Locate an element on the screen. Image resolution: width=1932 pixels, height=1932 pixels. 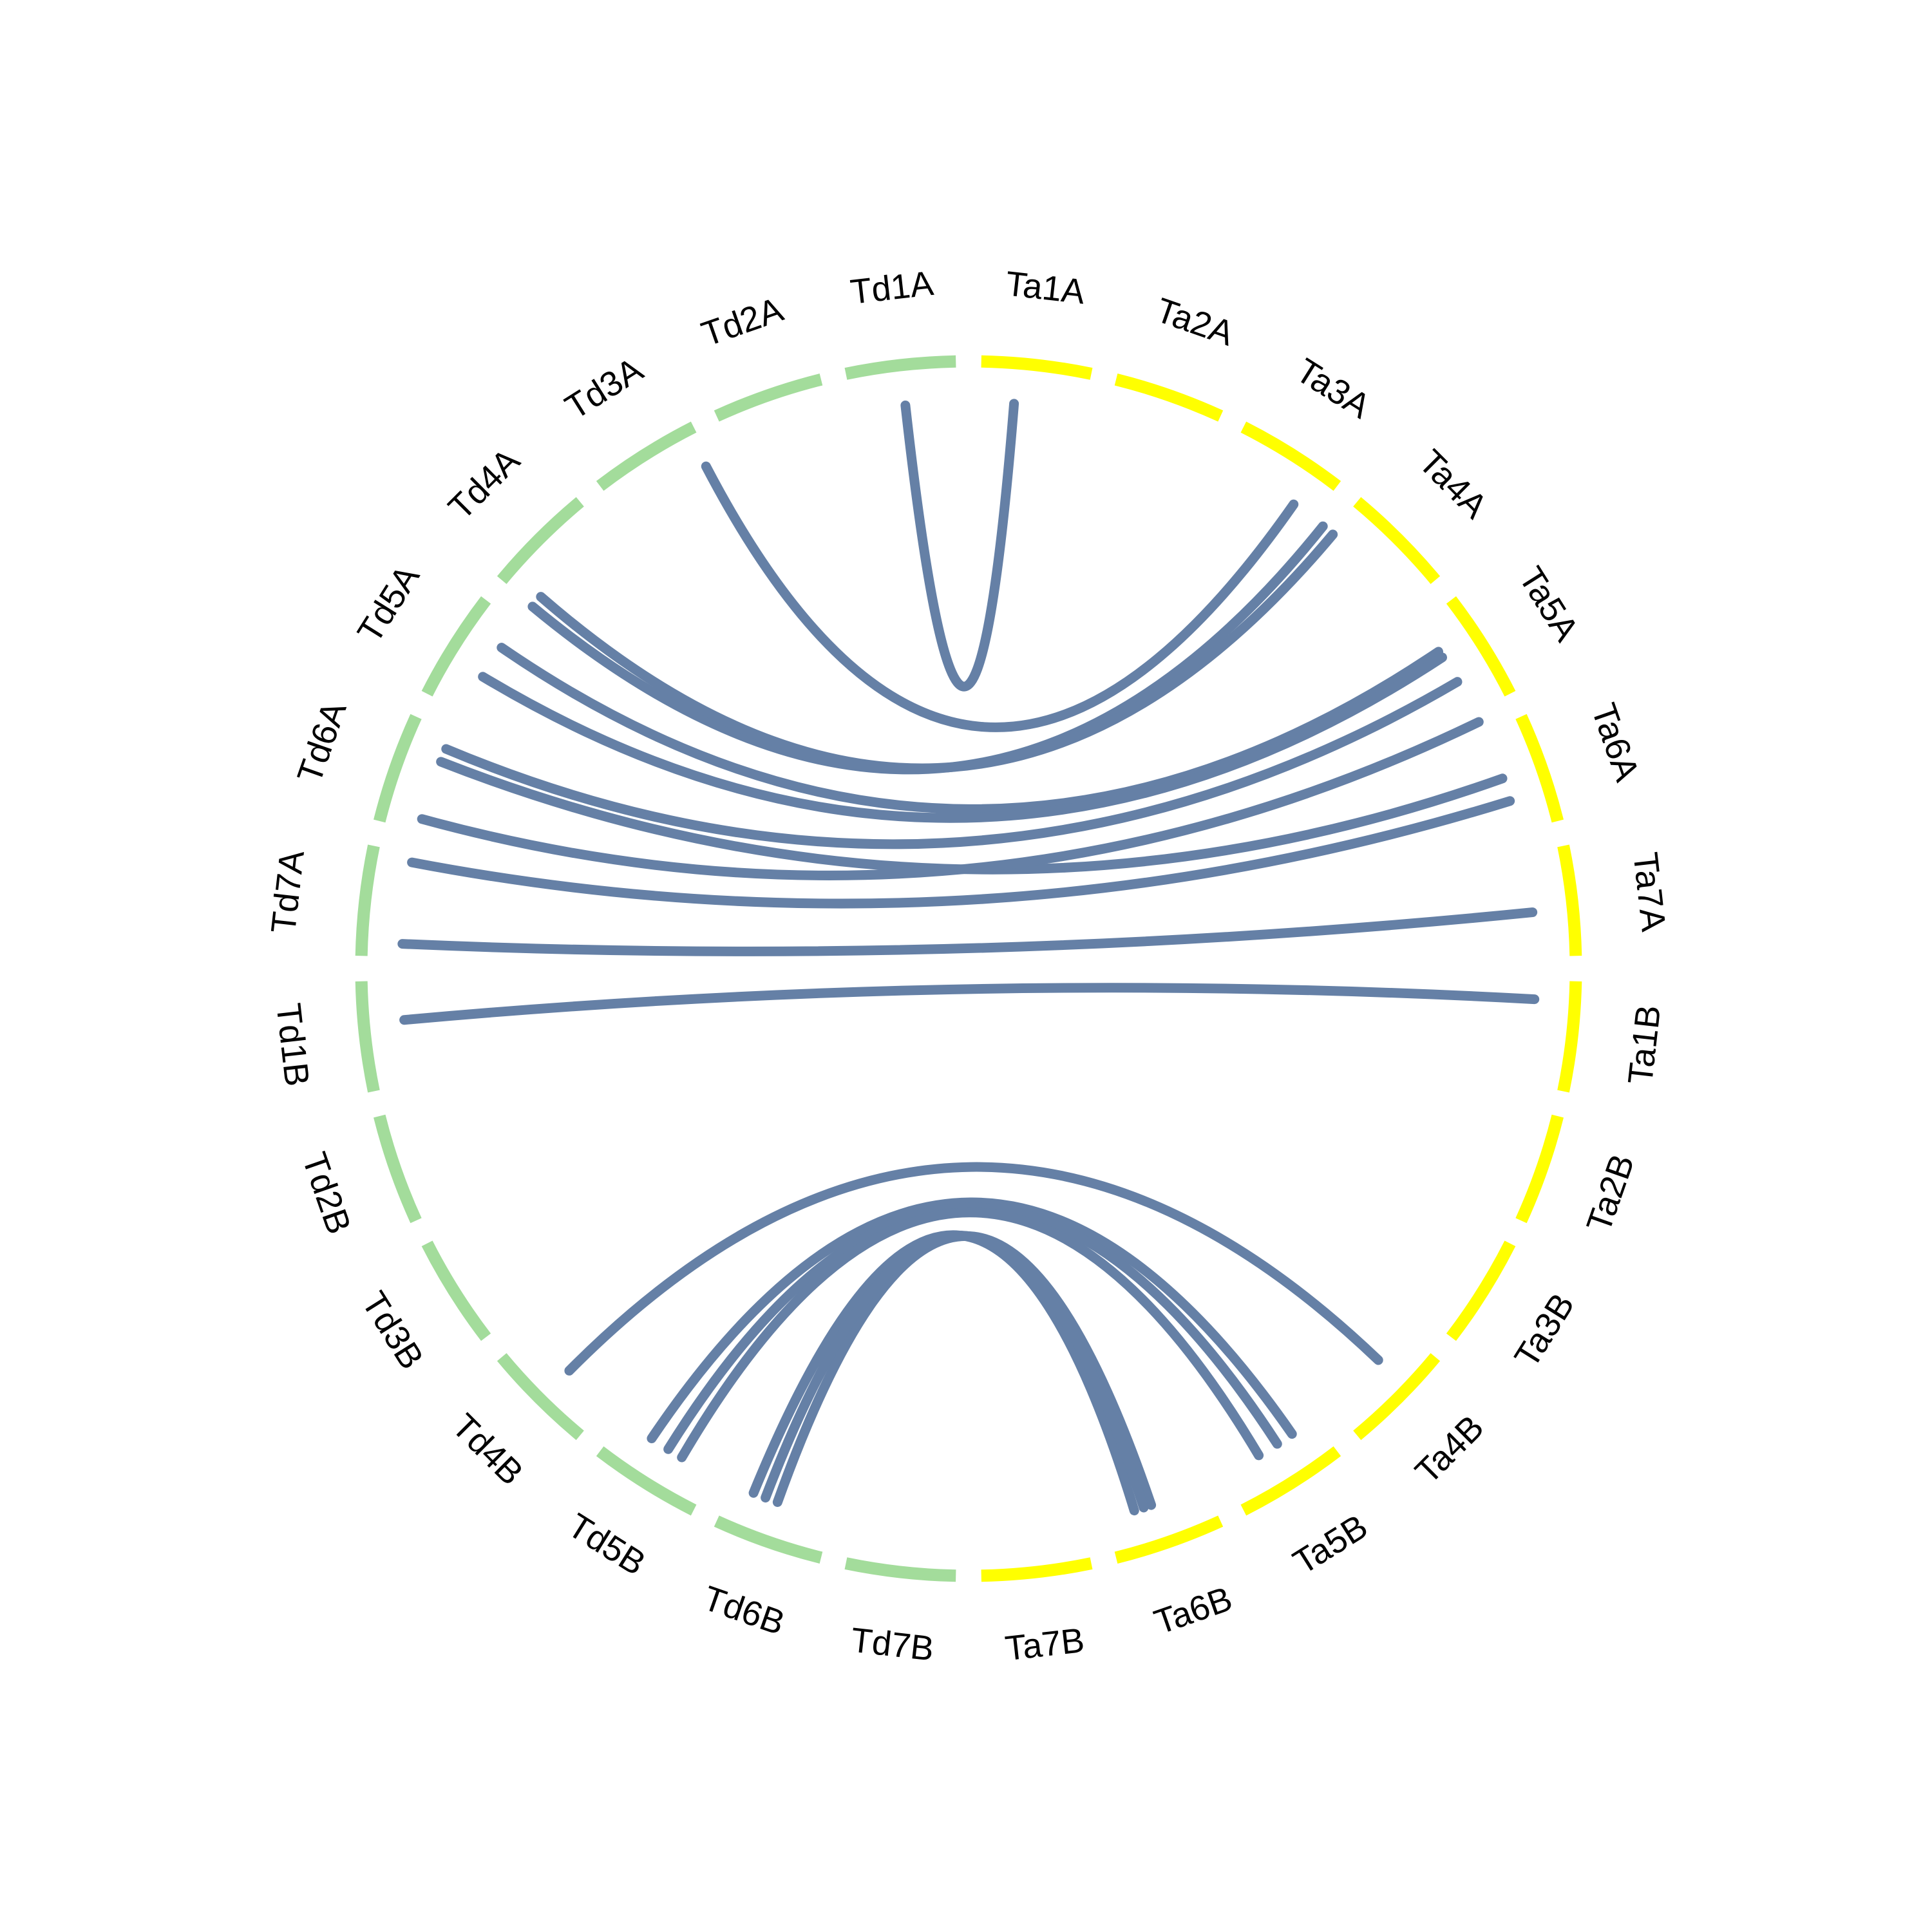
segment-label: Td3A is located at coordinates (603, 388).